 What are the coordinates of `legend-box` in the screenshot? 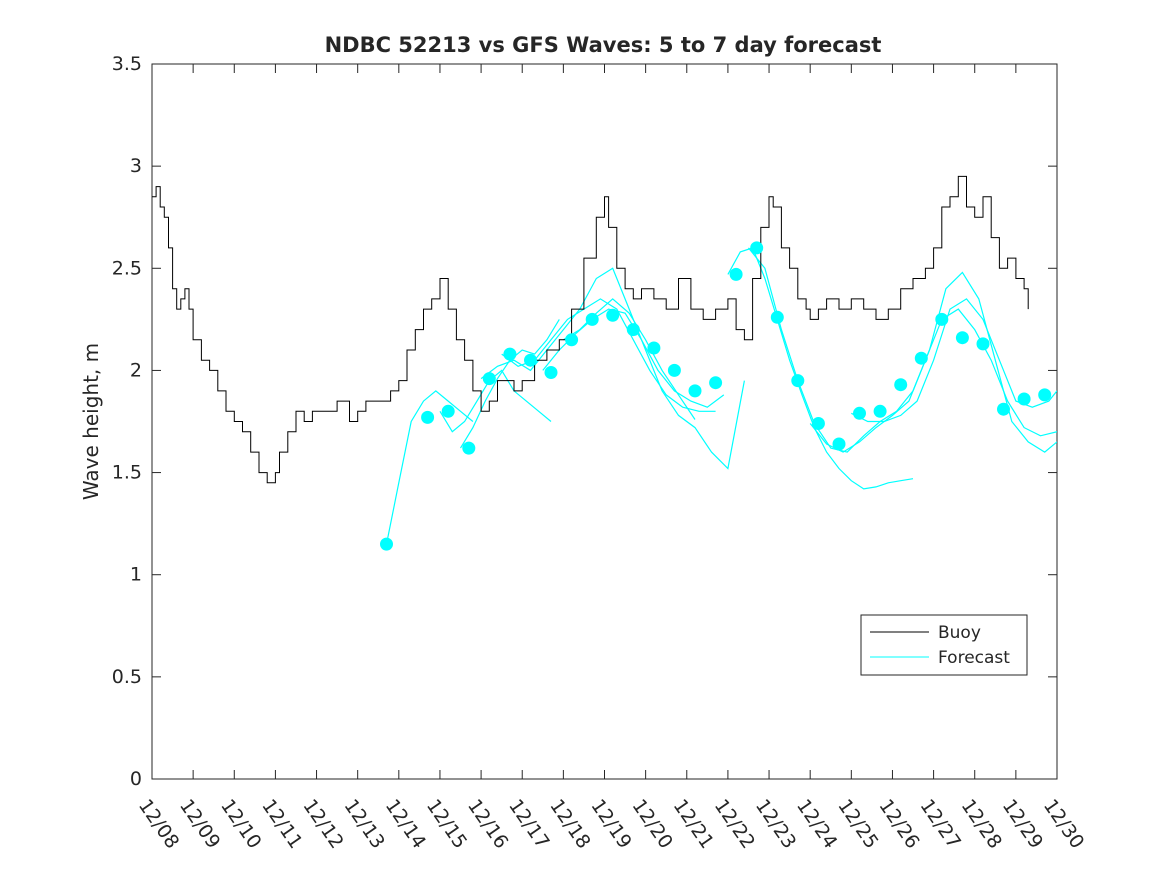 It's located at (944, 645).